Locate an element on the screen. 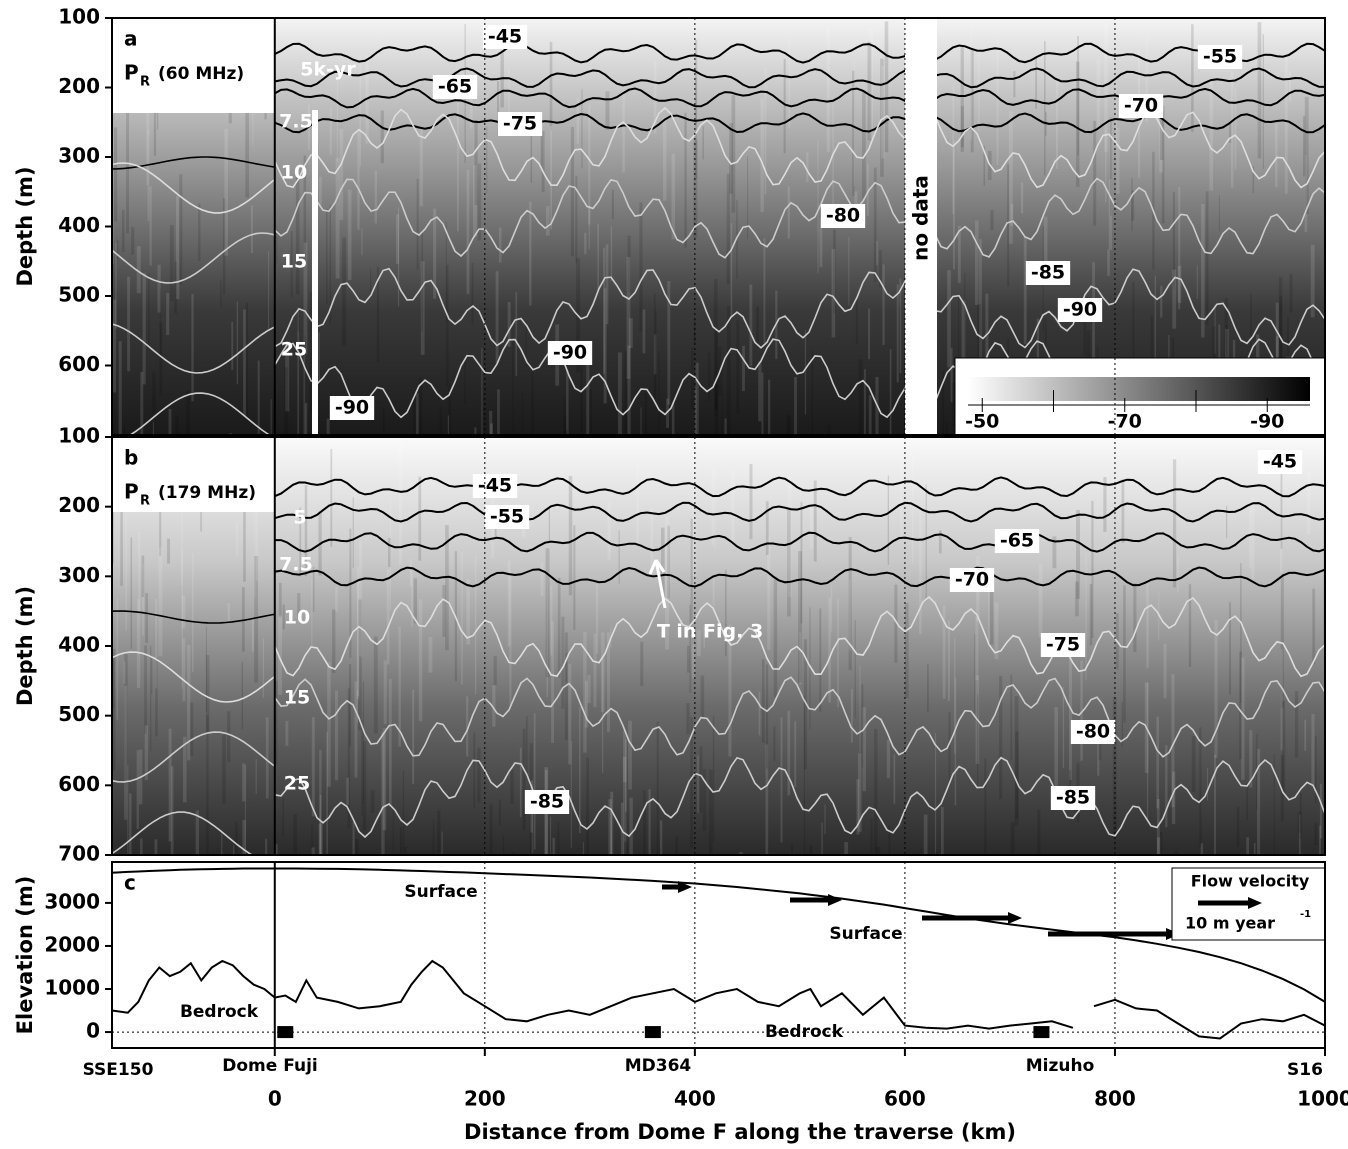  annotation: -45 is located at coordinates (1280, 462).